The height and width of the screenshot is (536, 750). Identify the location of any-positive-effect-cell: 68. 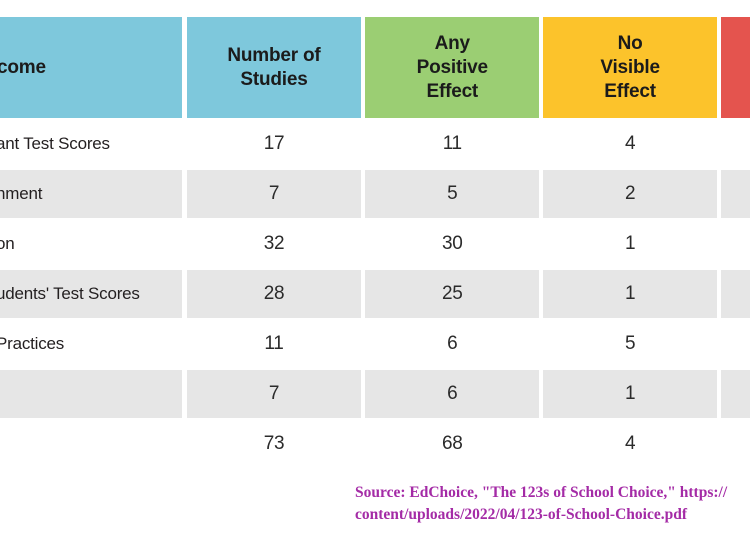
(452, 443).